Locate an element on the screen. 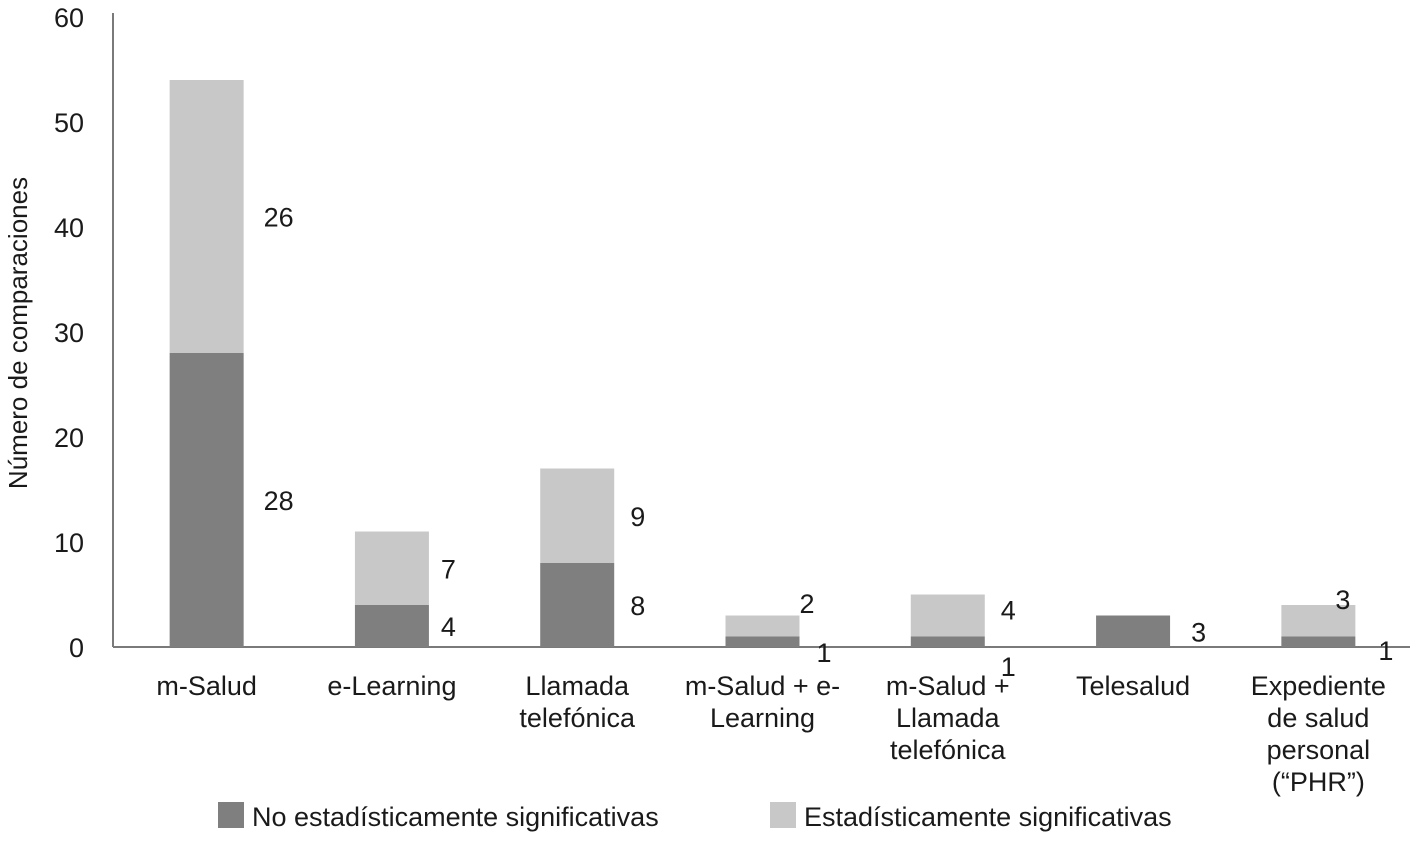  data-label: 26 is located at coordinates (279, 218).